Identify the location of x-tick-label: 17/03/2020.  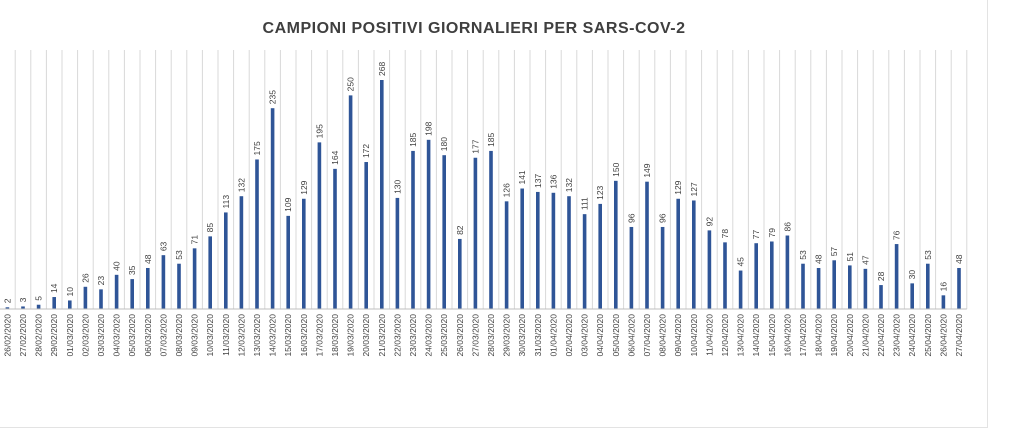
(319, 335).